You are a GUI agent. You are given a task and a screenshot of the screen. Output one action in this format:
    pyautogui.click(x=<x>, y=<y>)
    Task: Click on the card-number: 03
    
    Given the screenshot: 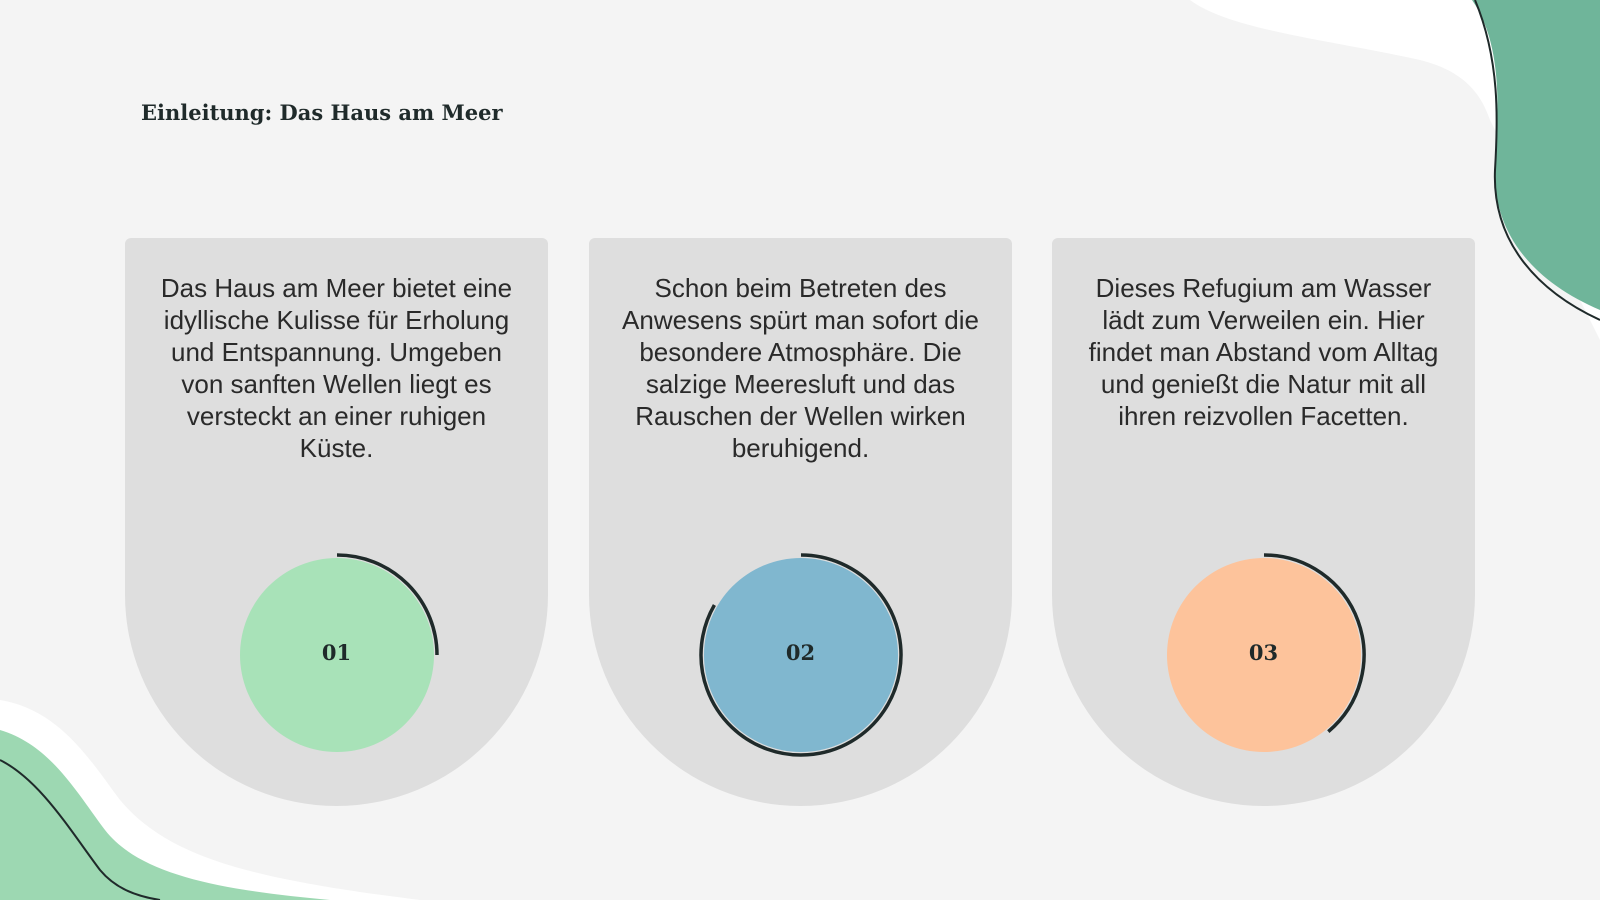 What is the action you would take?
    pyautogui.click(x=1263, y=652)
    